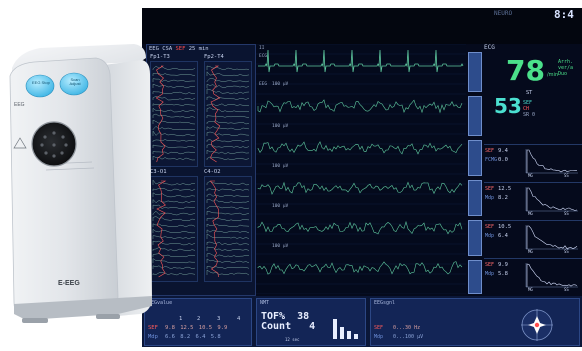  I want to click on param-3-spectrum, so click(551, 237).